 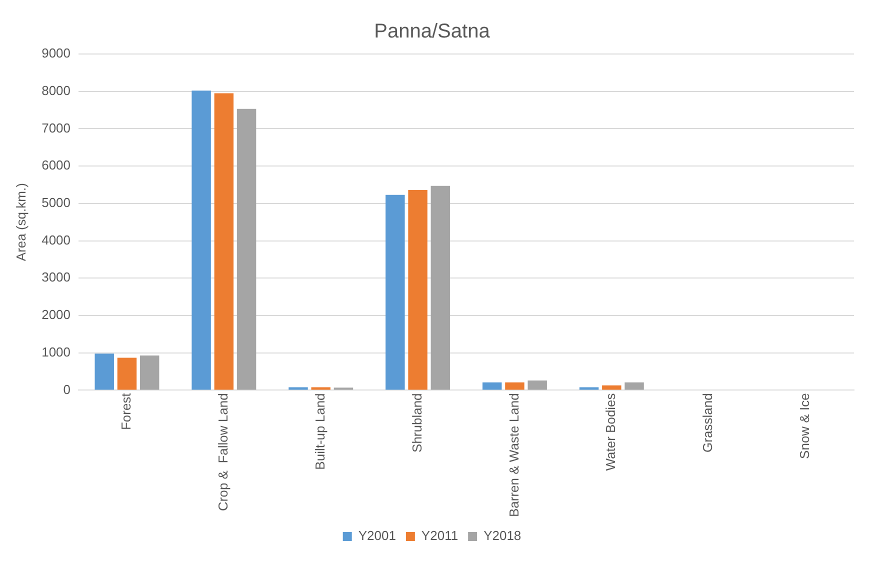 I want to click on x-tick-label: Built-up Land, so click(x=320, y=431).